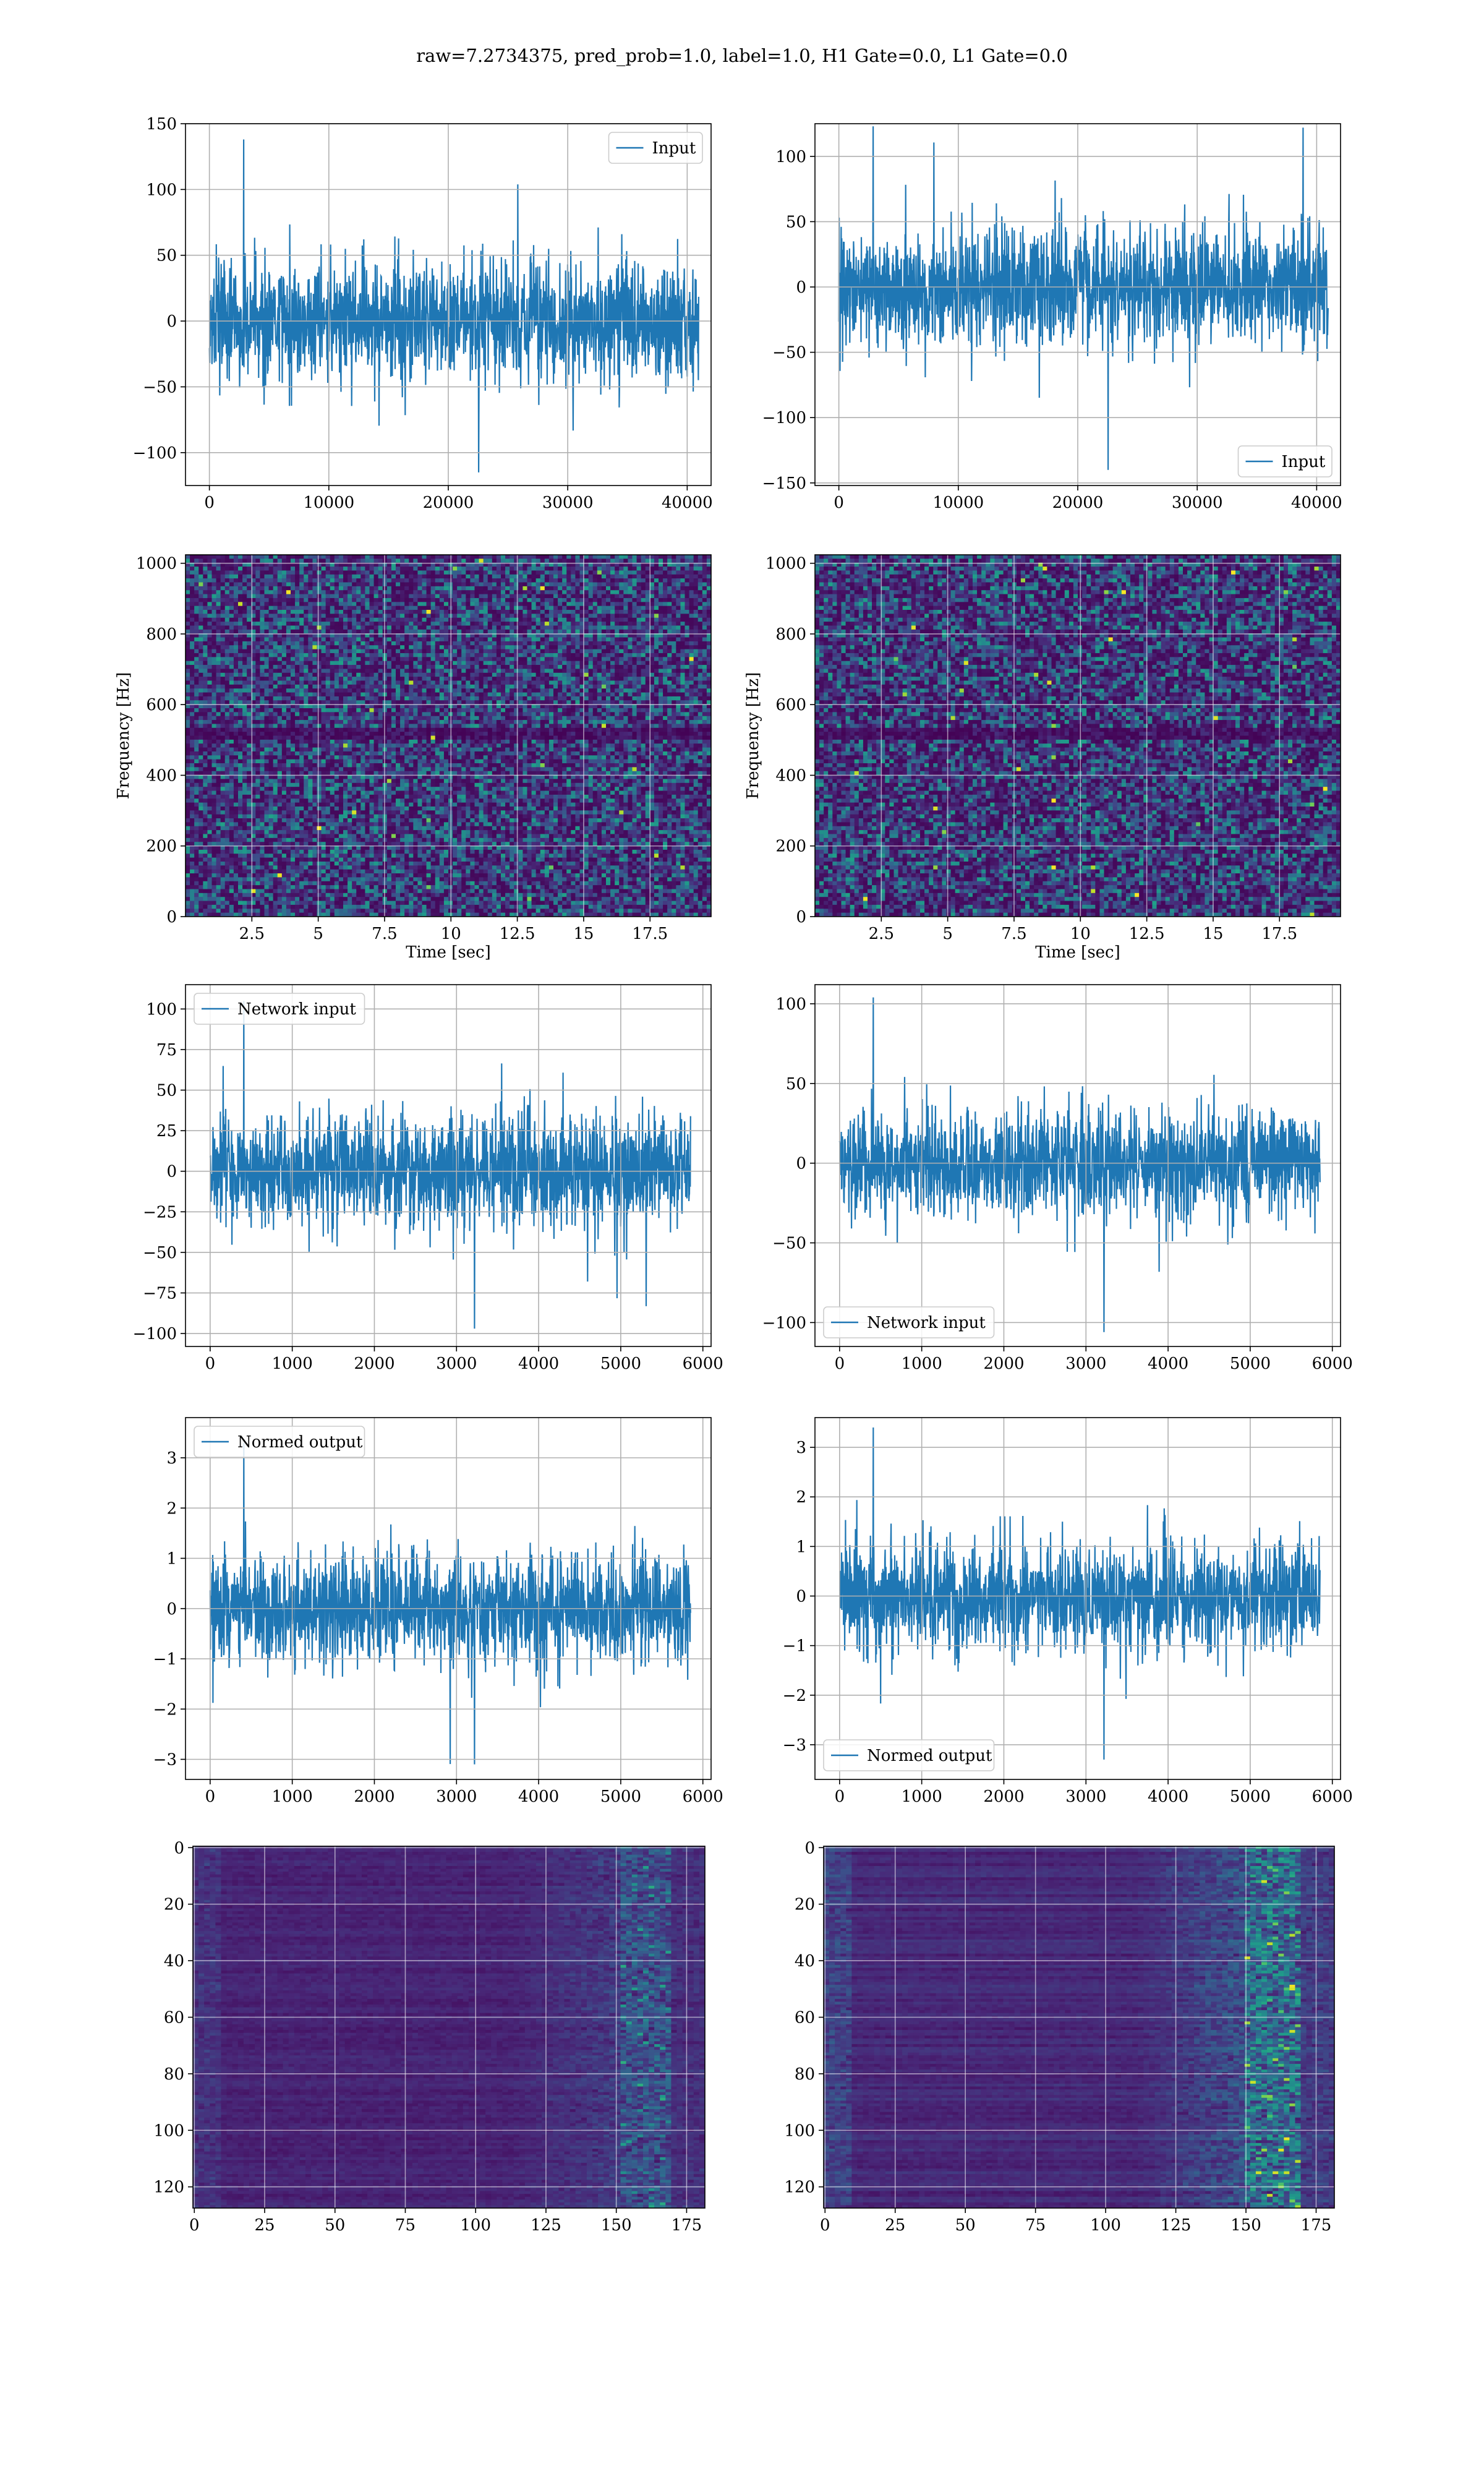 This screenshot has width=1484, height=2474. What do you see at coordinates (174, 2018) in the screenshot?
I see `y-tick-label: 60` at bounding box center [174, 2018].